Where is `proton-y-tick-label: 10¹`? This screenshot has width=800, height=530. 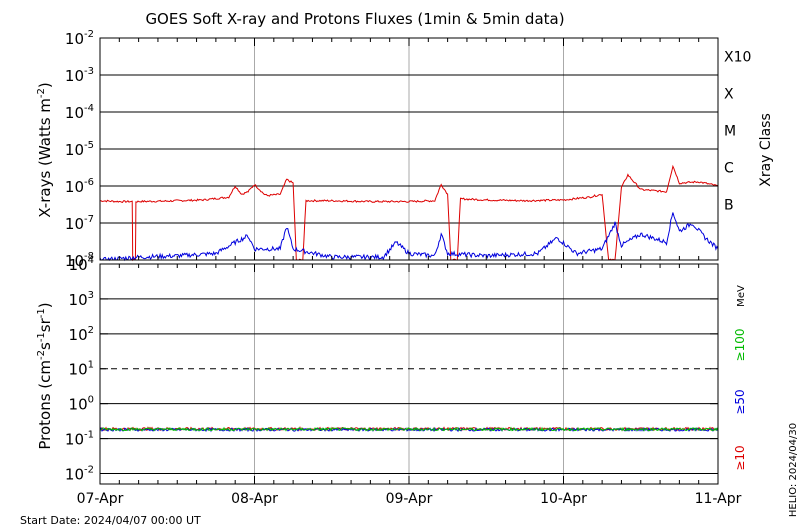
proton-y-tick-label: 10¹ is located at coordinates (81, 369).